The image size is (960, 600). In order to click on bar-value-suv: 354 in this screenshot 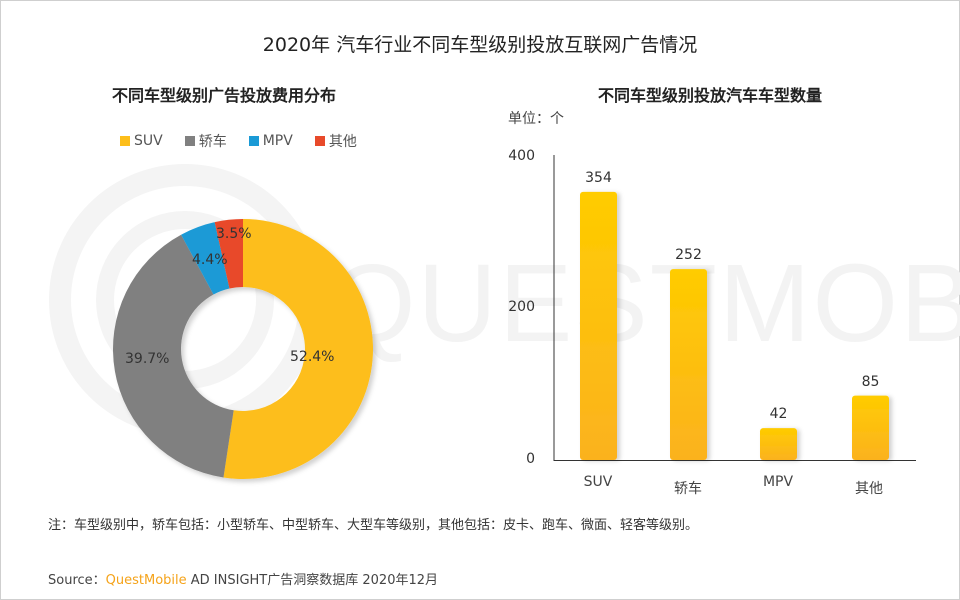, I will do `click(598, 177)`.